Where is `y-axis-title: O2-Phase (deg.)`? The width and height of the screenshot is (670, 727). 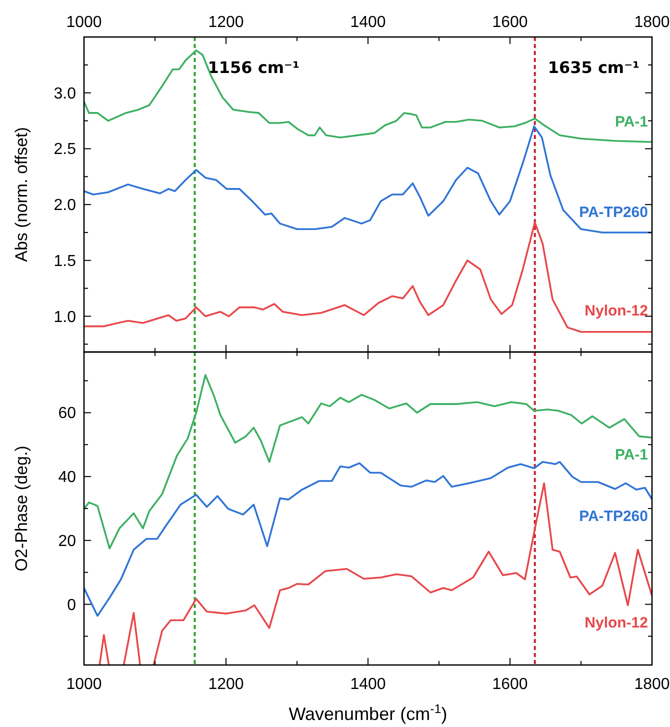 y-axis-title: O2-Phase (deg.) is located at coordinates (21, 509).